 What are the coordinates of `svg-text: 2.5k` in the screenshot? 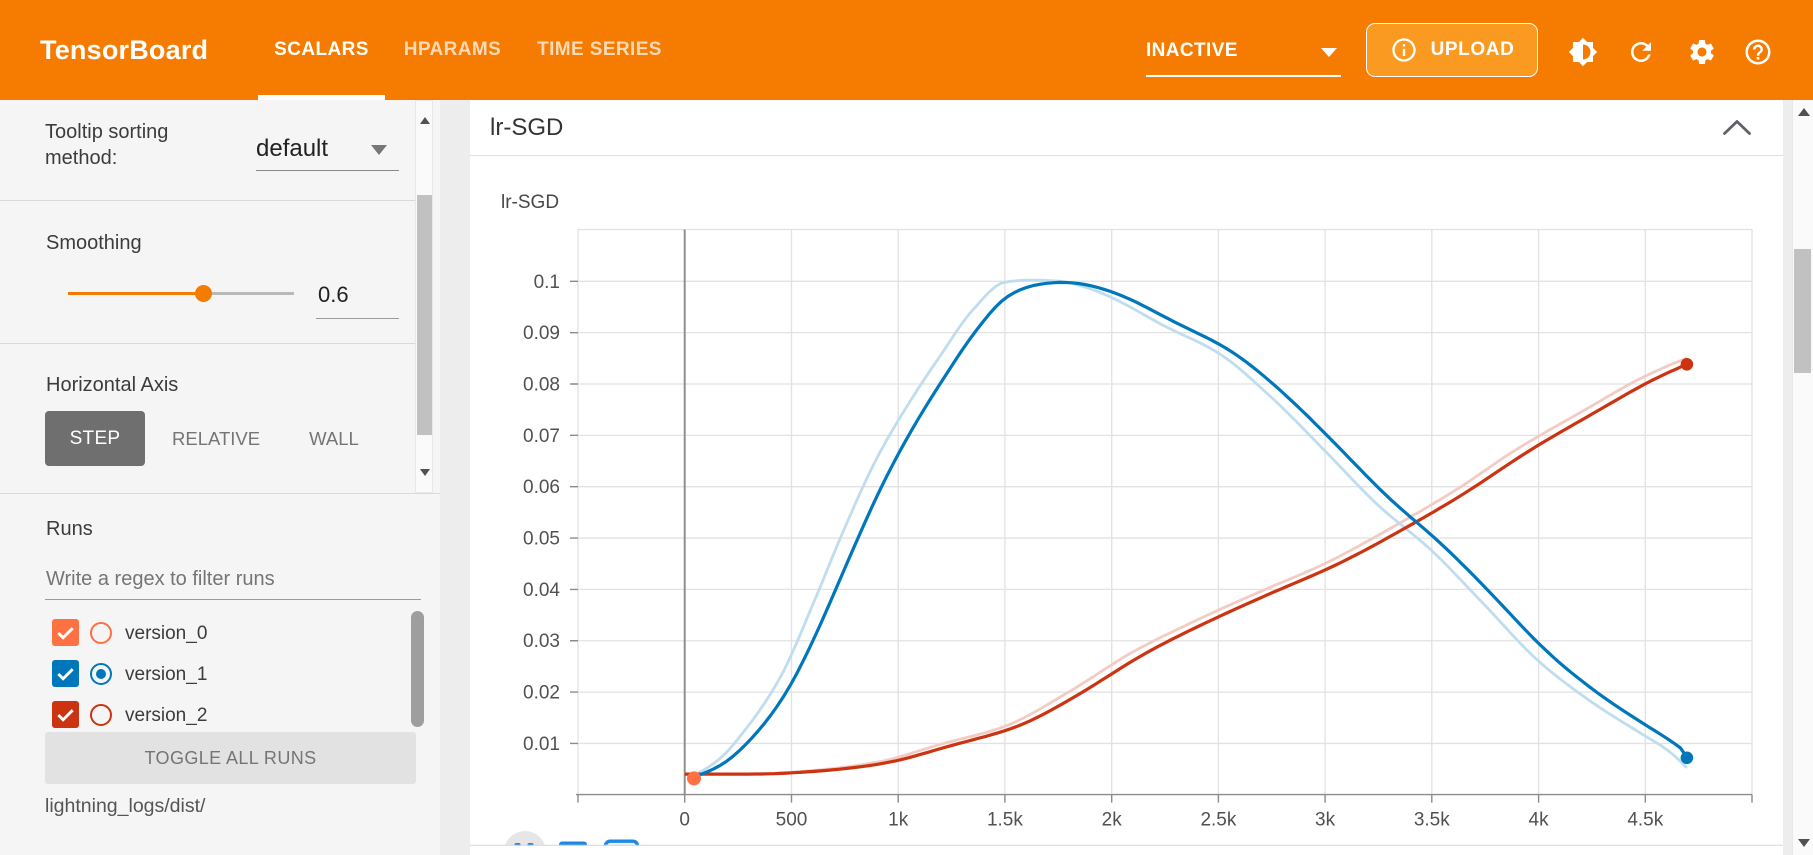 It's located at (1218, 819).